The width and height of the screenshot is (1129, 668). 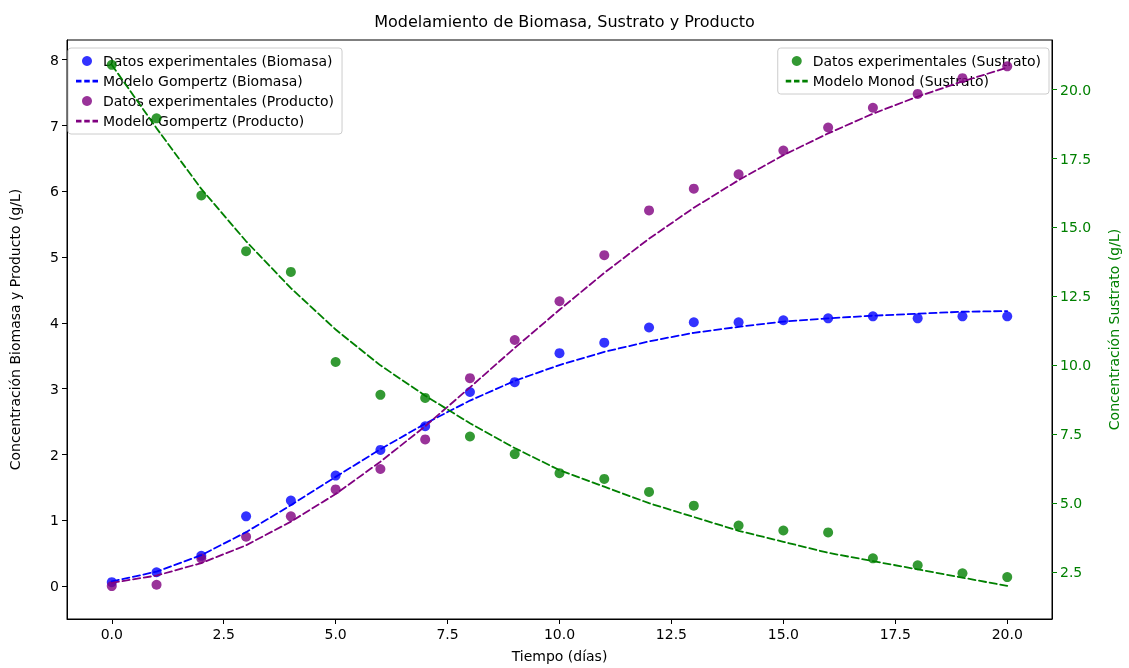 What do you see at coordinates (1071, 572) in the screenshot?
I see `y2-tick-label: 2.5` at bounding box center [1071, 572].